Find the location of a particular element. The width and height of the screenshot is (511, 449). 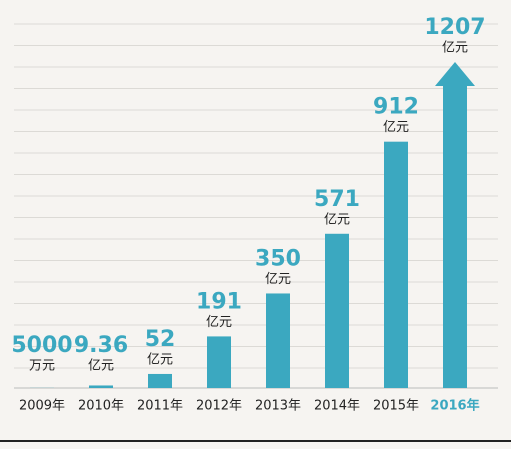

value-label: 5000 is located at coordinates (41, 345).